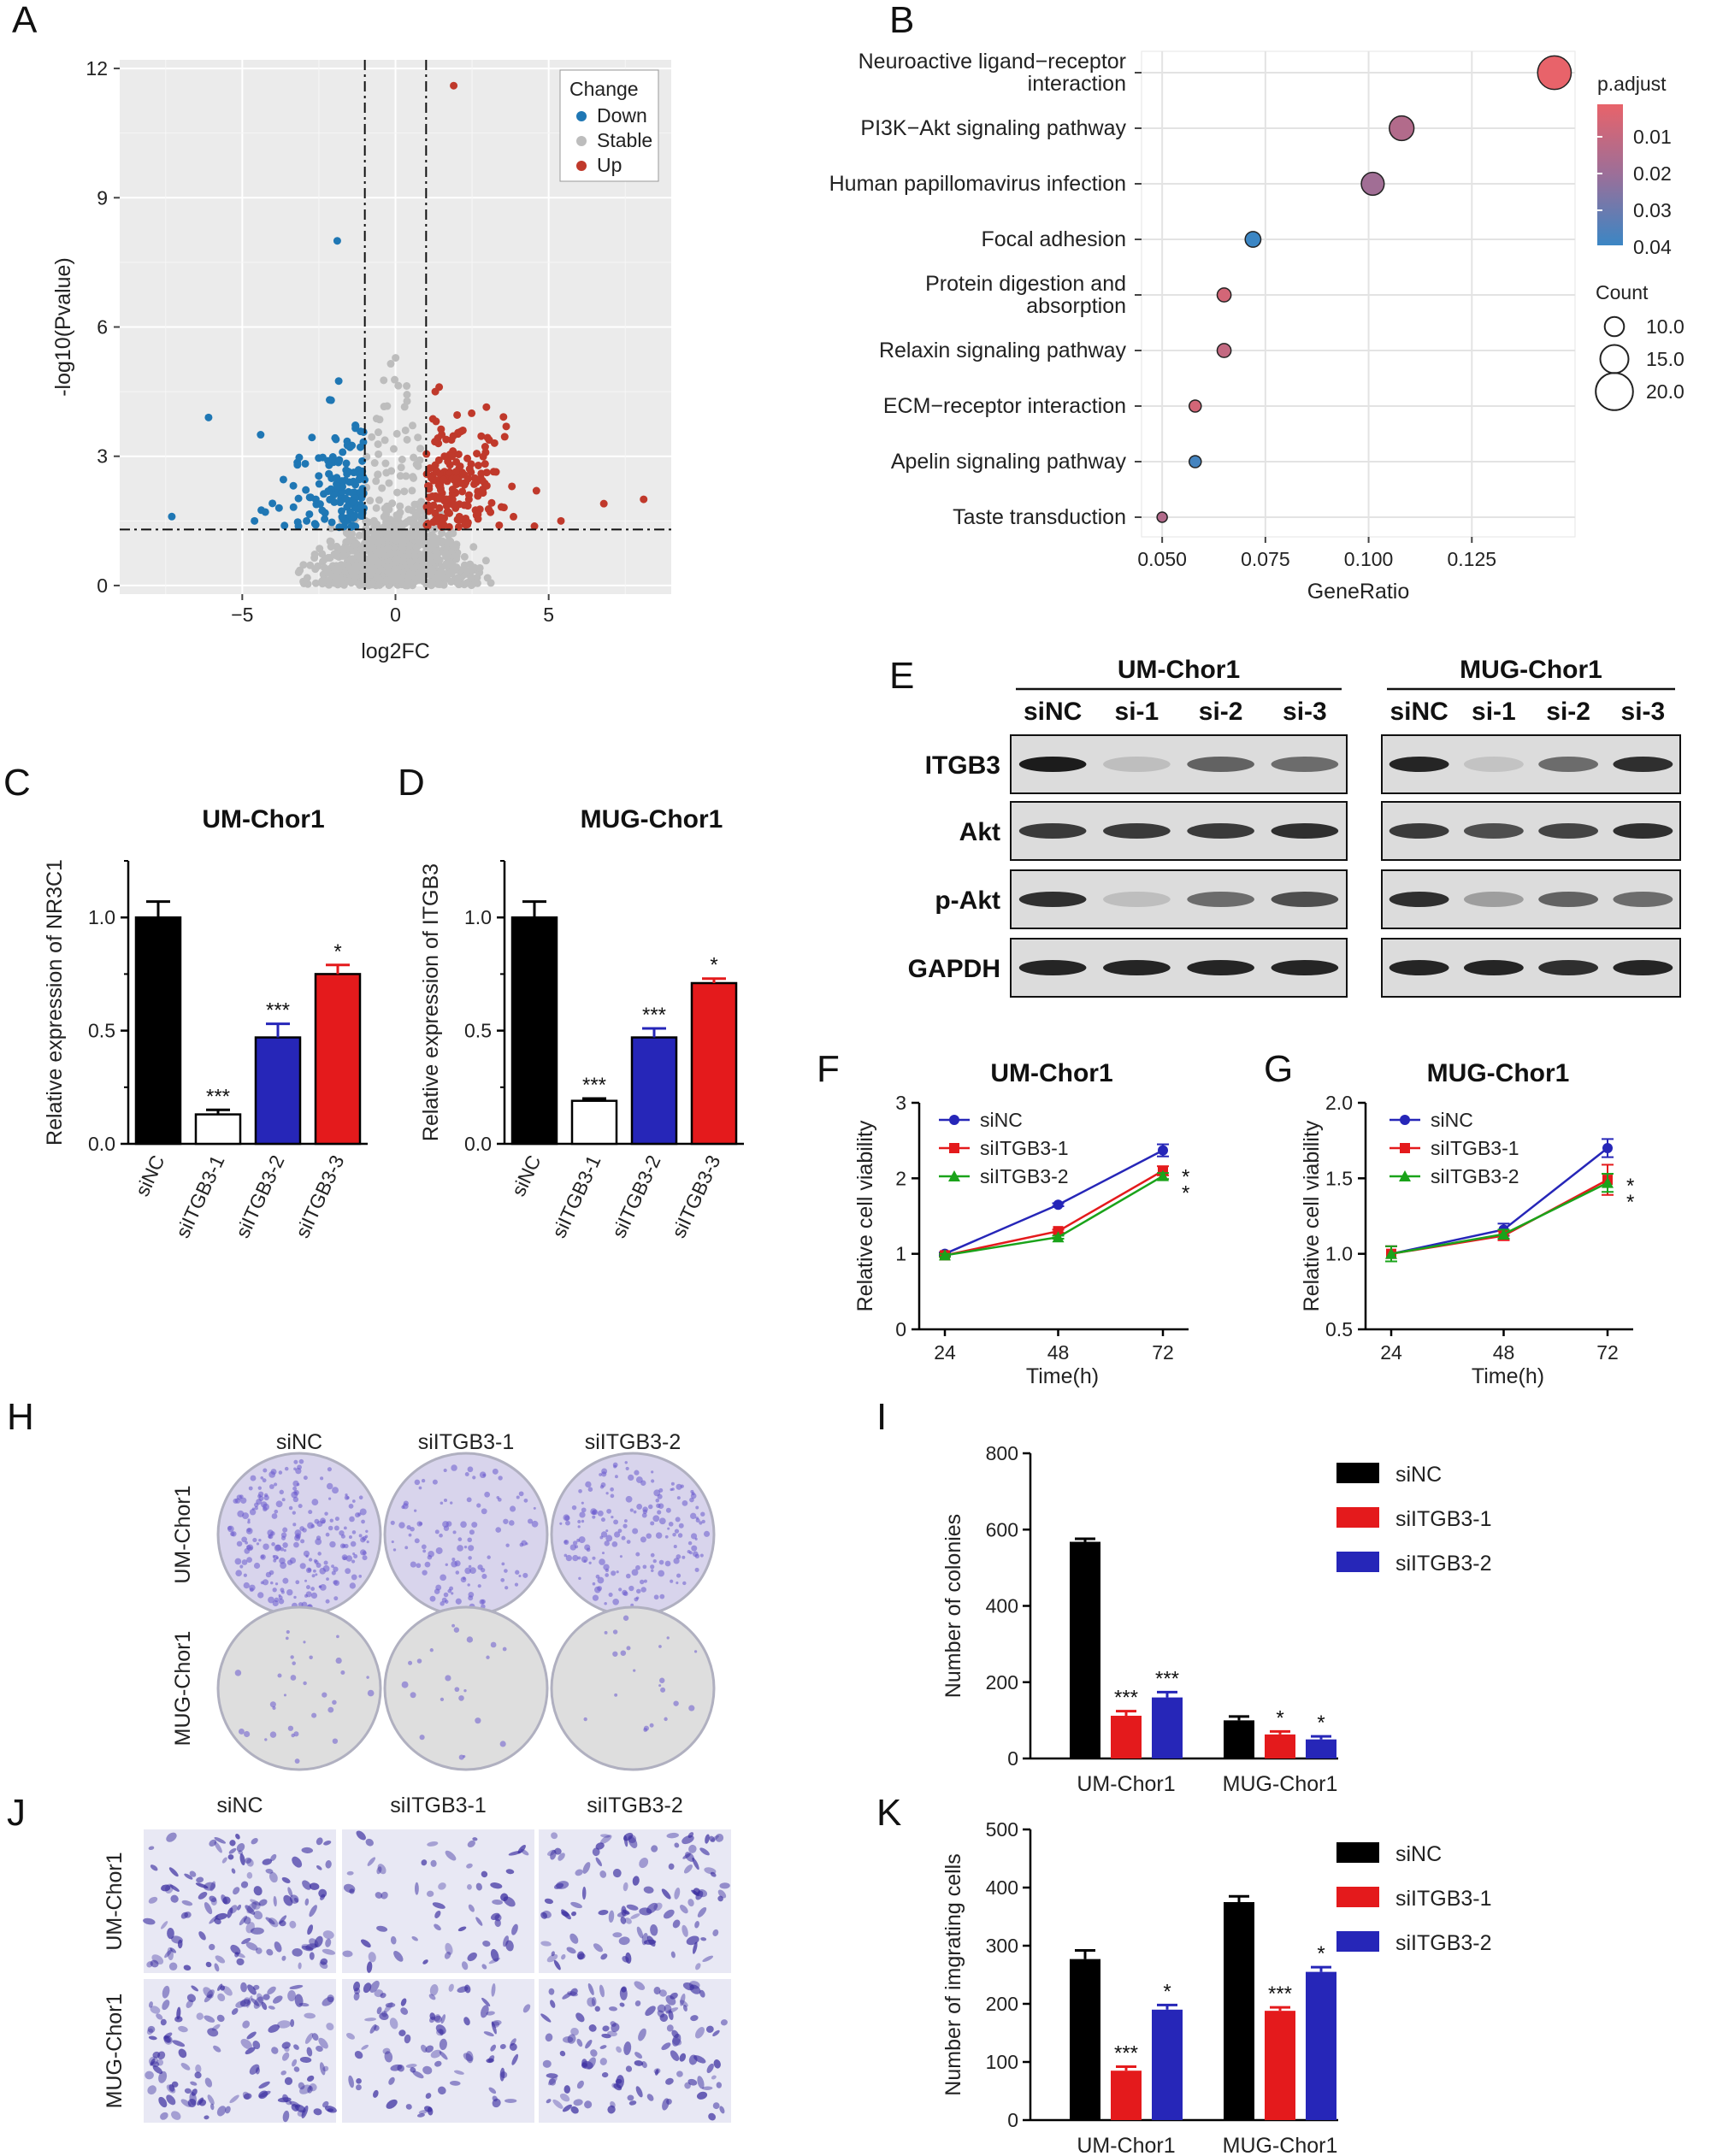 The height and width of the screenshot is (2156, 1717). Describe the element at coordinates (1185, 1177) in the screenshot. I see `line-significance: *` at that location.